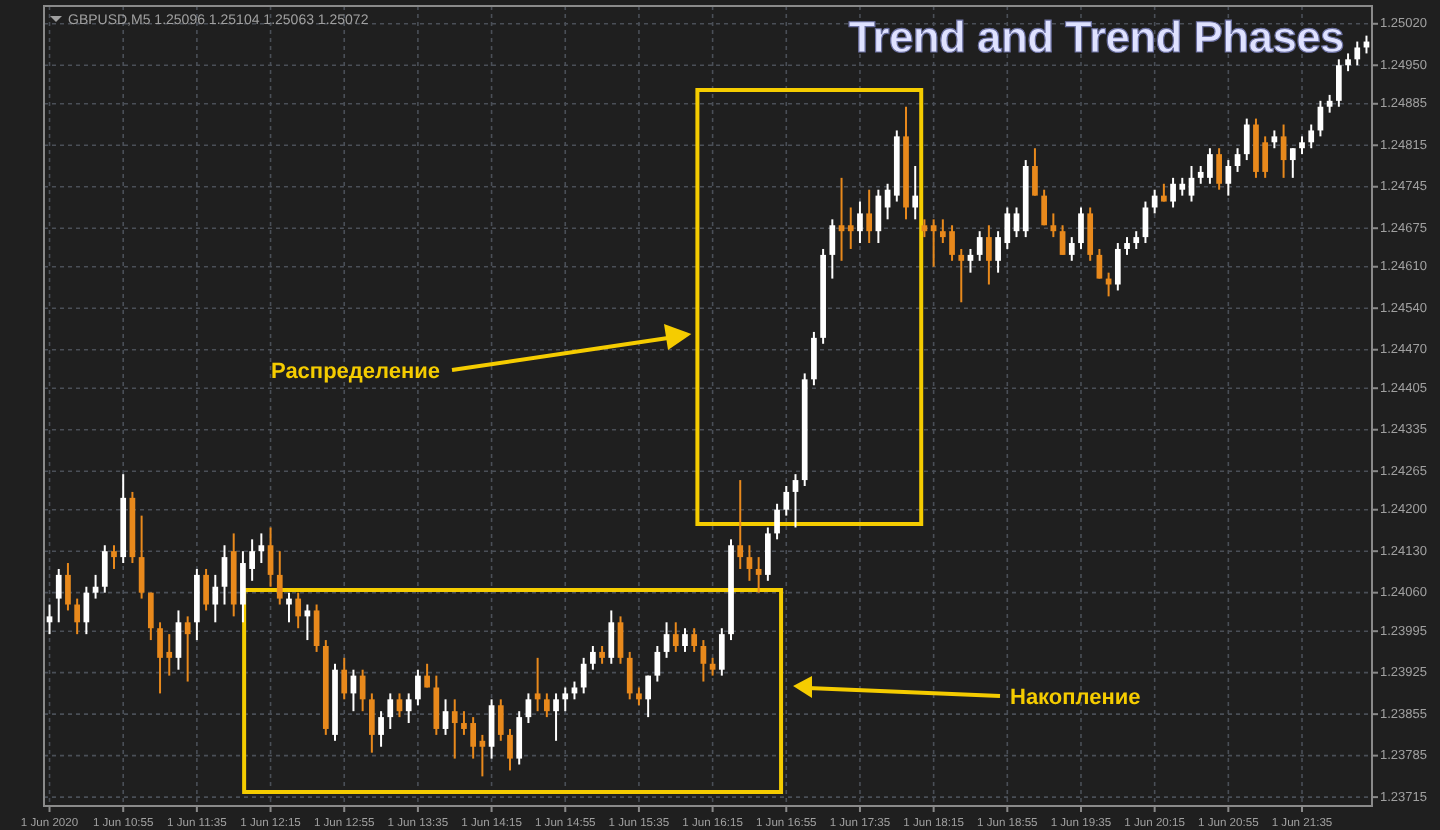  Describe the element at coordinates (355, 372) in the screenshot. I see `annotation: Распределение` at that location.